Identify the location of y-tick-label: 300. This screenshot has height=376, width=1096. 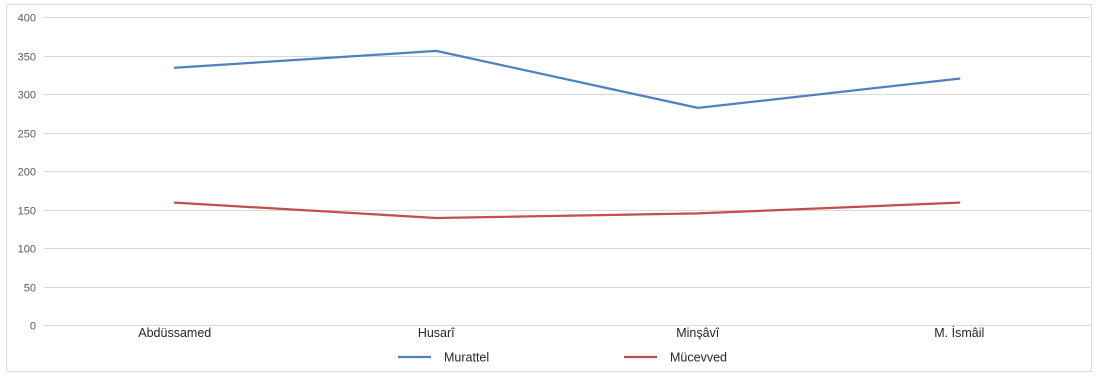
(27, 96).